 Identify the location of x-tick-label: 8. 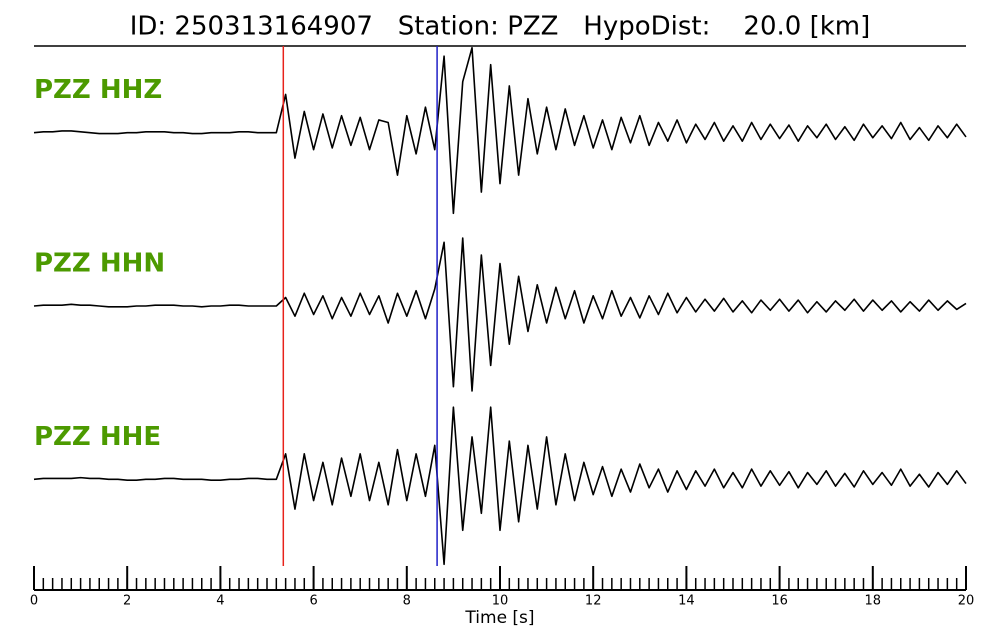
(407, 601).